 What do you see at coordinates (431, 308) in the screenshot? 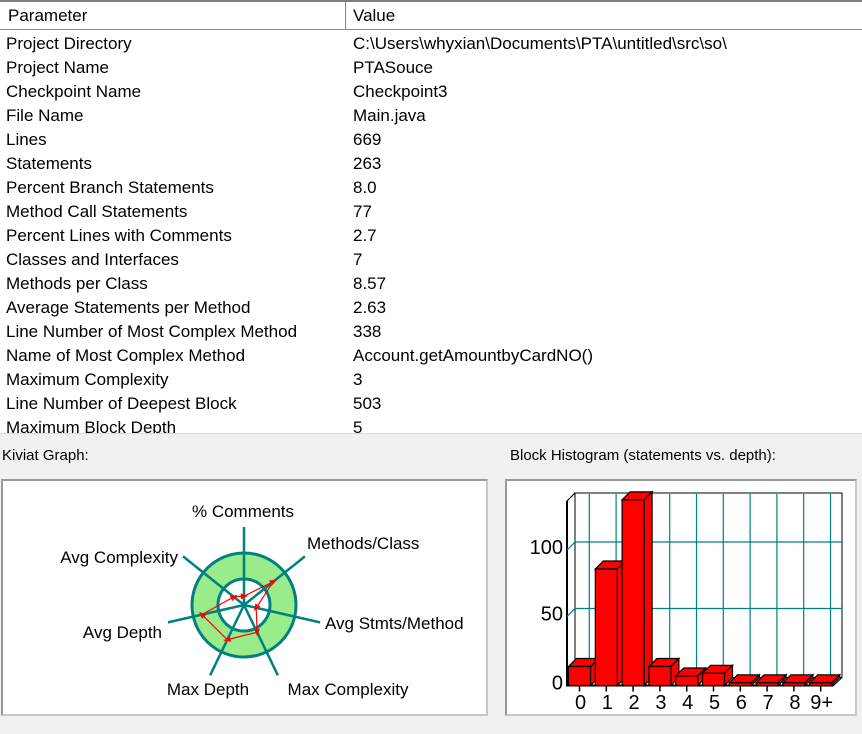
I see `table-row: Average Statements per Method 2.63` at bounding box center [431, 308].